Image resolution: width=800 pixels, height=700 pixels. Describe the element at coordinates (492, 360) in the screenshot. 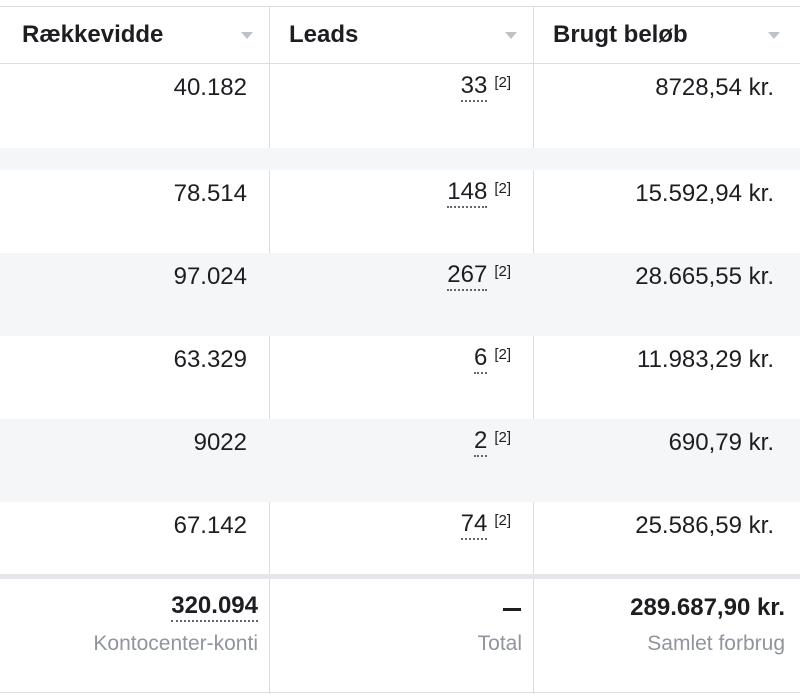

I see `leads-cell: 6 [2]` at that location.